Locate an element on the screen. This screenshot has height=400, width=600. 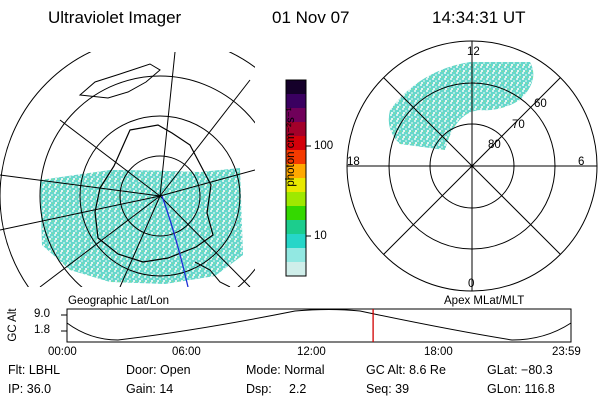
timeline-ytick-1.8: 1.8 is located at coordinates (42, 330).